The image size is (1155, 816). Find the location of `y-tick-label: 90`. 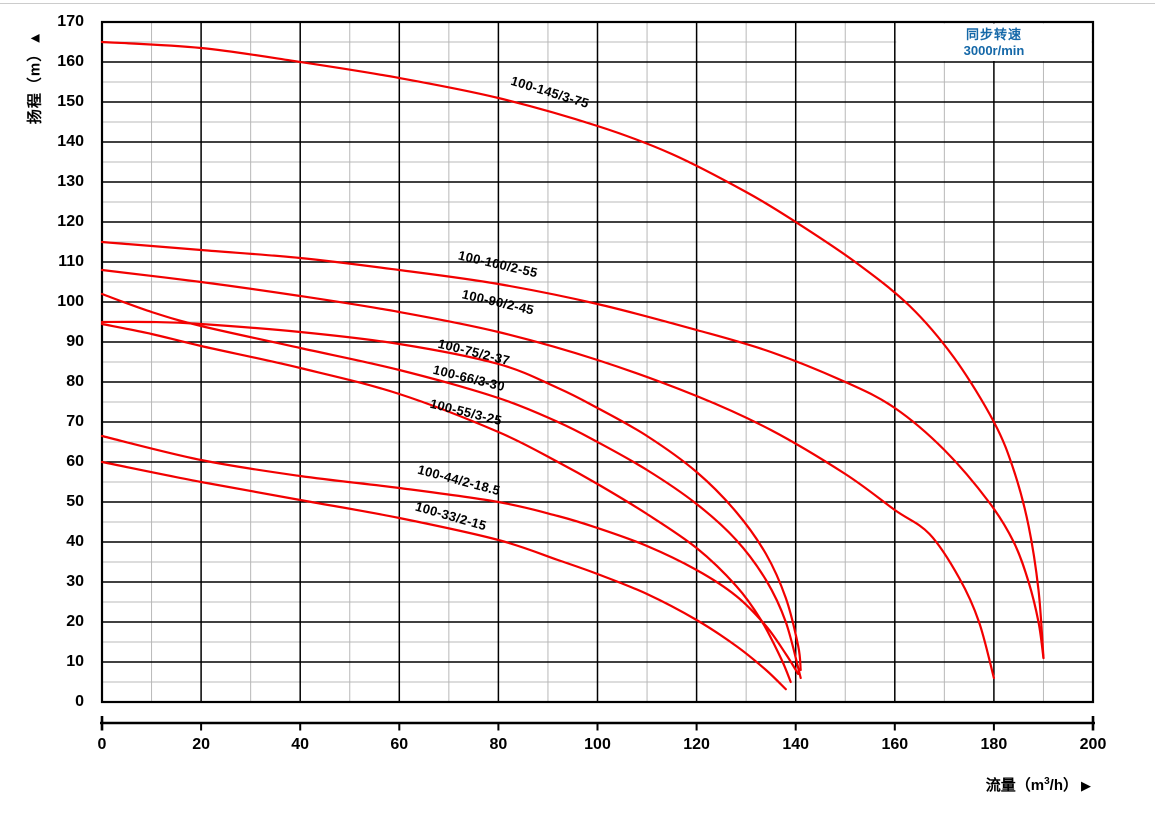

y-tick-label: 90 is located at coordinates (75, 341).